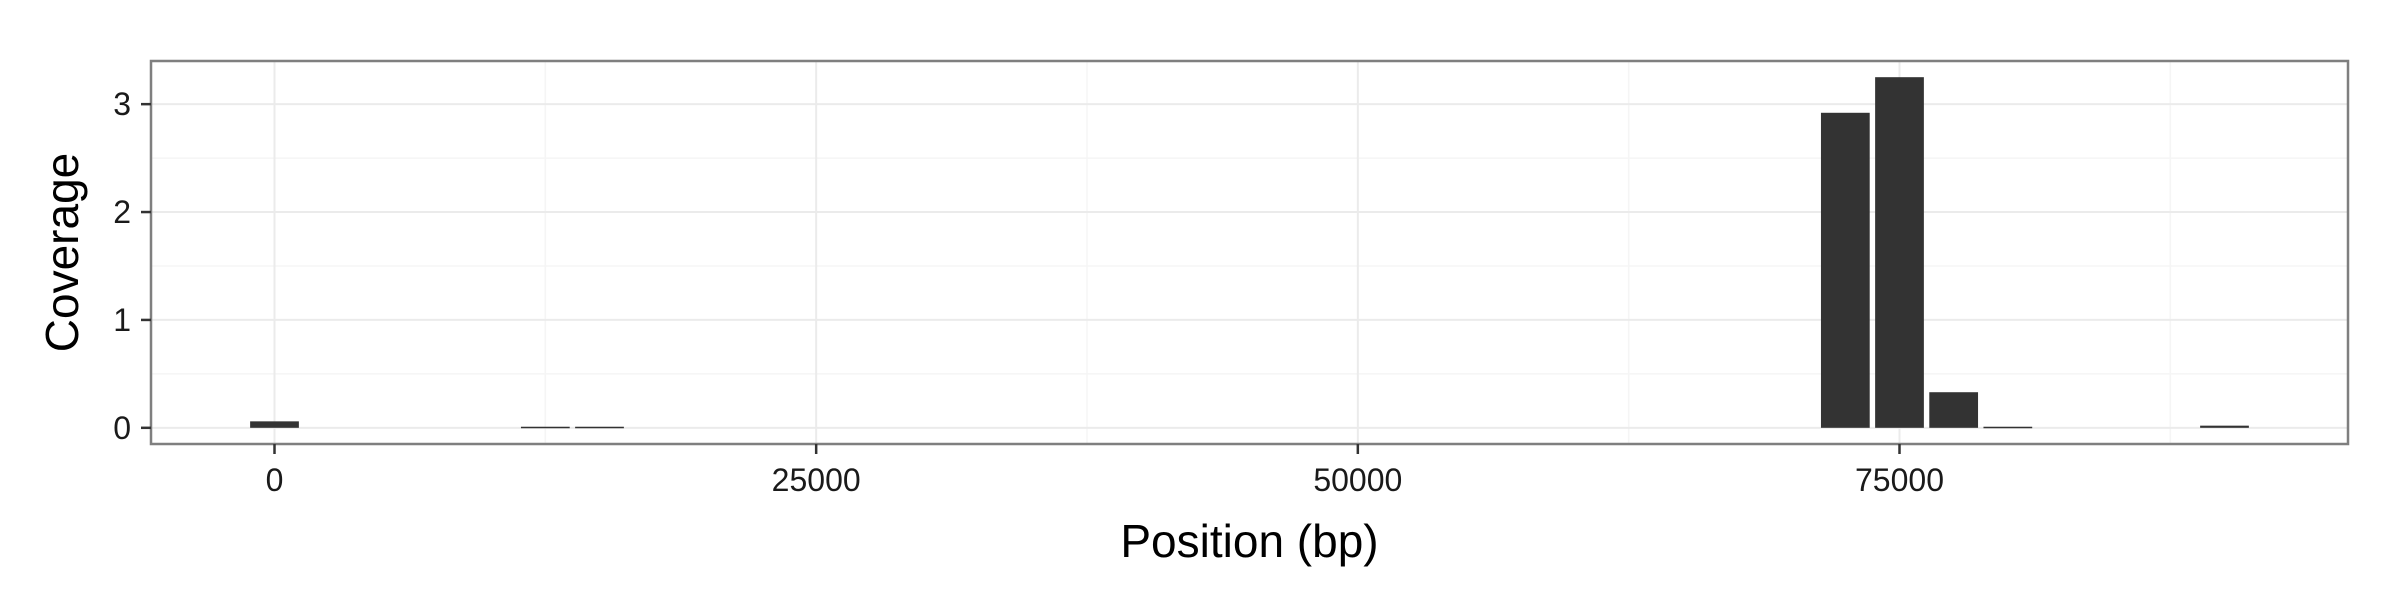 This screenshot has height=600, width=2400. I want to click on y-tick-label: 3, so click(122, 104).